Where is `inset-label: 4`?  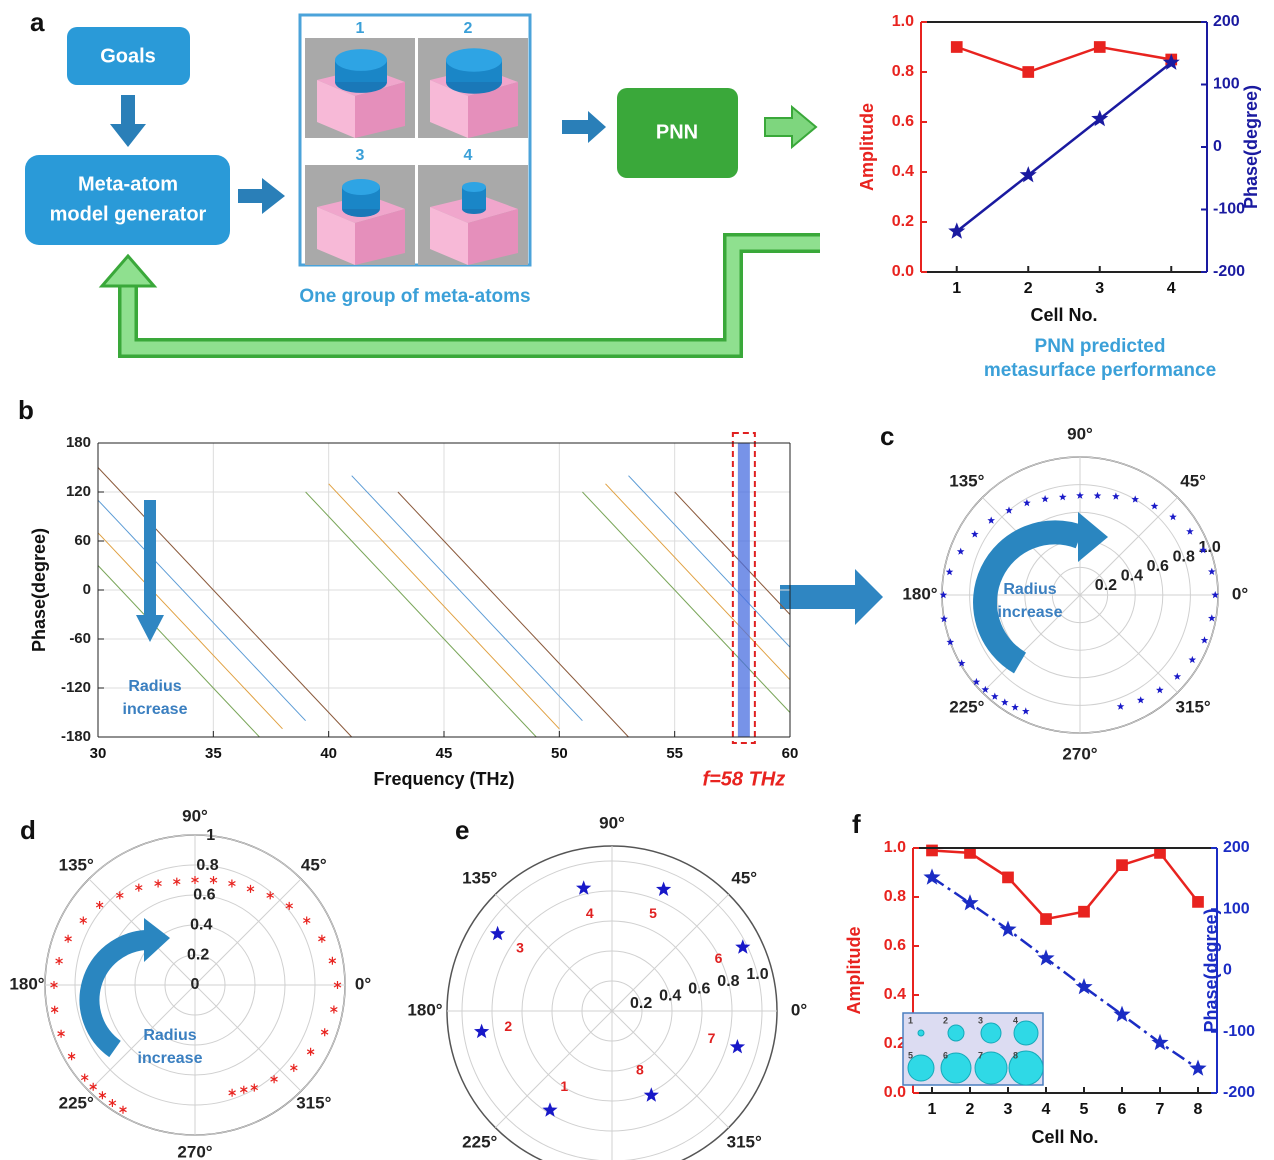
inset-label: 4 is located at coordinates (1015, 1020).